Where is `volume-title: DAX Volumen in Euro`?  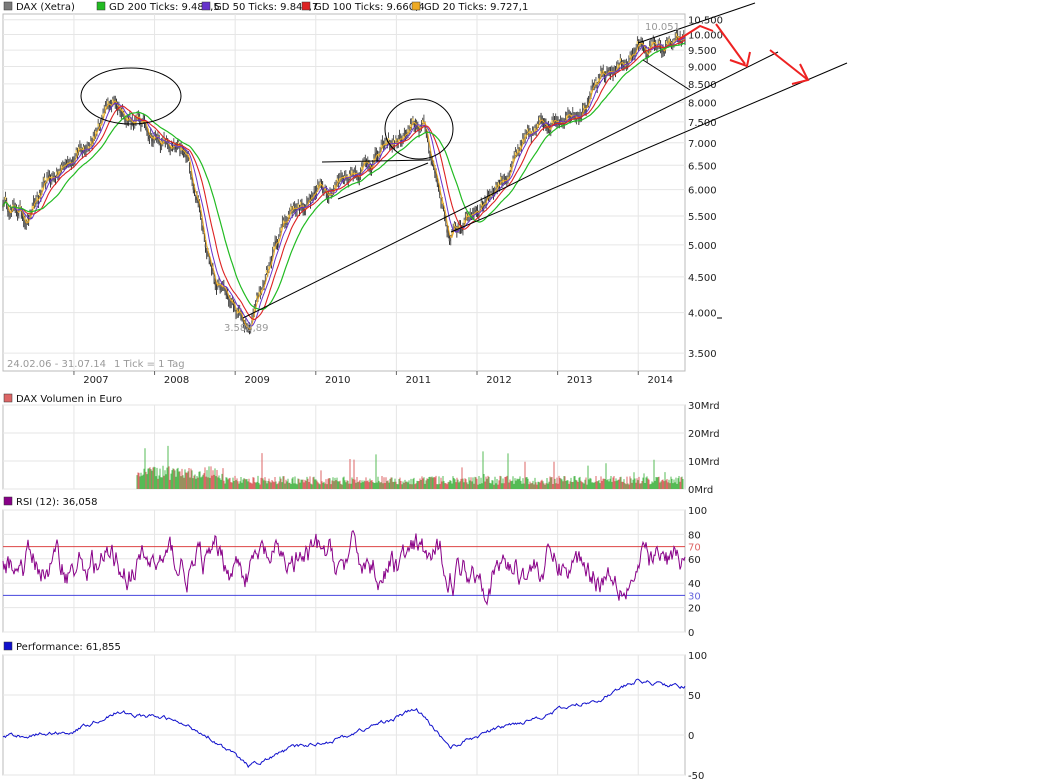
volume-title: DAX Volumen in Euro is located at coordinates (69, 399).